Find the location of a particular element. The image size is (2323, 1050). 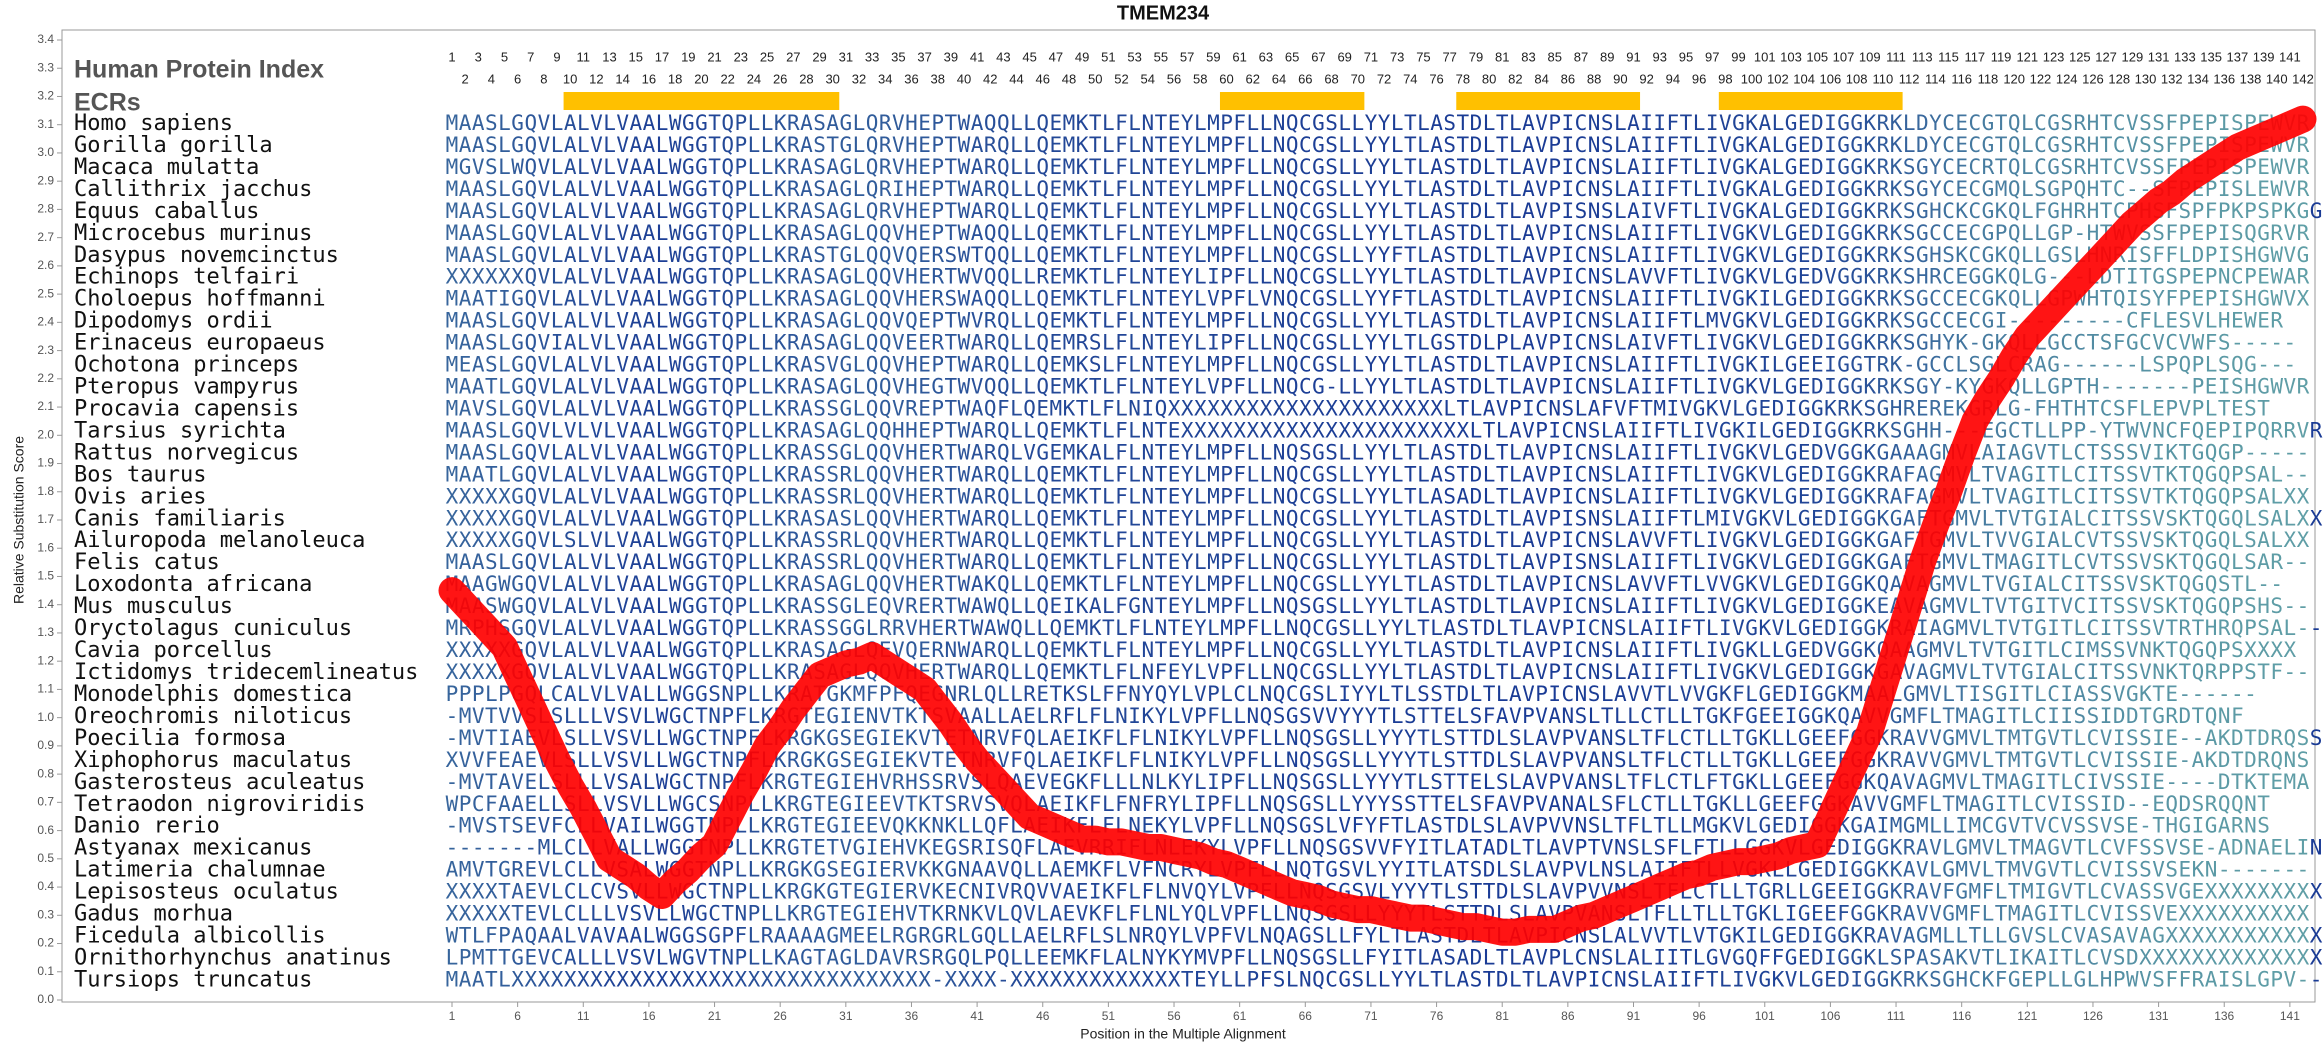

position-number: 25 is located at coordinates (767, 56).